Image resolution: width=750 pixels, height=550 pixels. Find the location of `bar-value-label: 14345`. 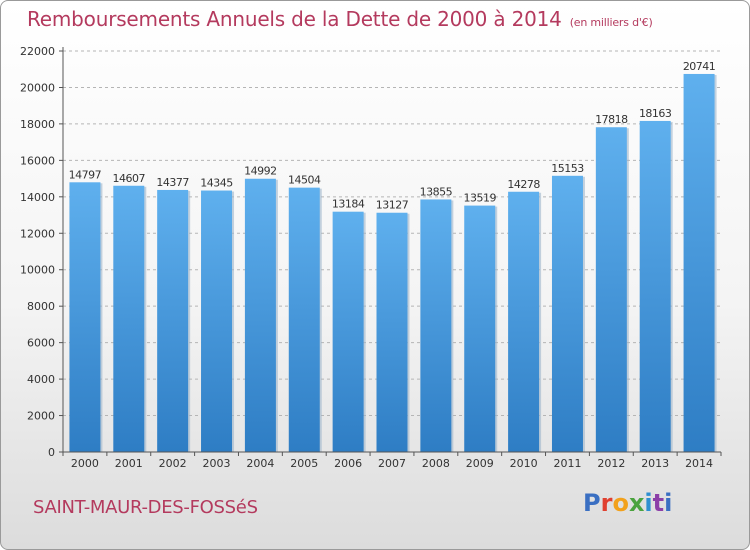

bar-value-label: 14345 is located at coordinates (216, 183).